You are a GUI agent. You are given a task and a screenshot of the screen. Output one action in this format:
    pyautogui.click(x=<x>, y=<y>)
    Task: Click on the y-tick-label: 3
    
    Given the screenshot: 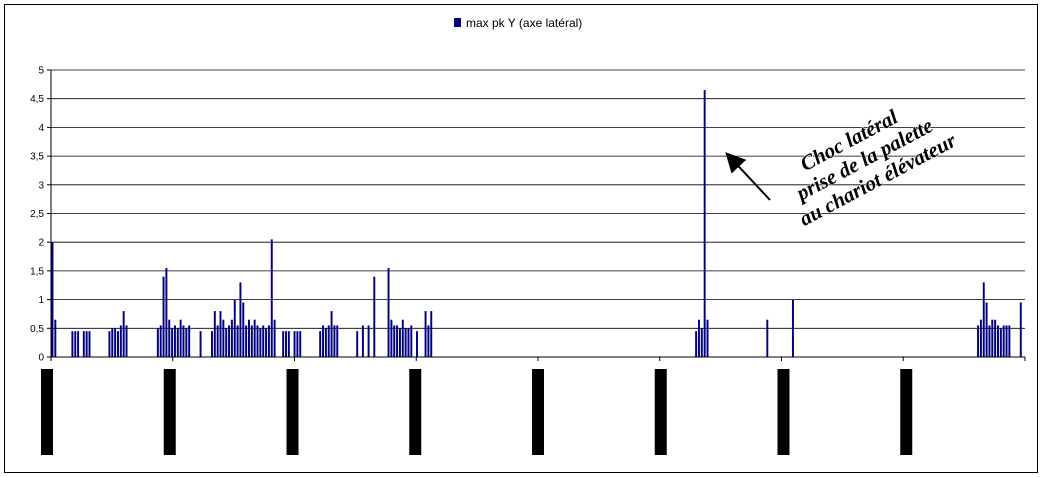 What is the action you would take?
    pyautogui.click(x=41, y=185)
    